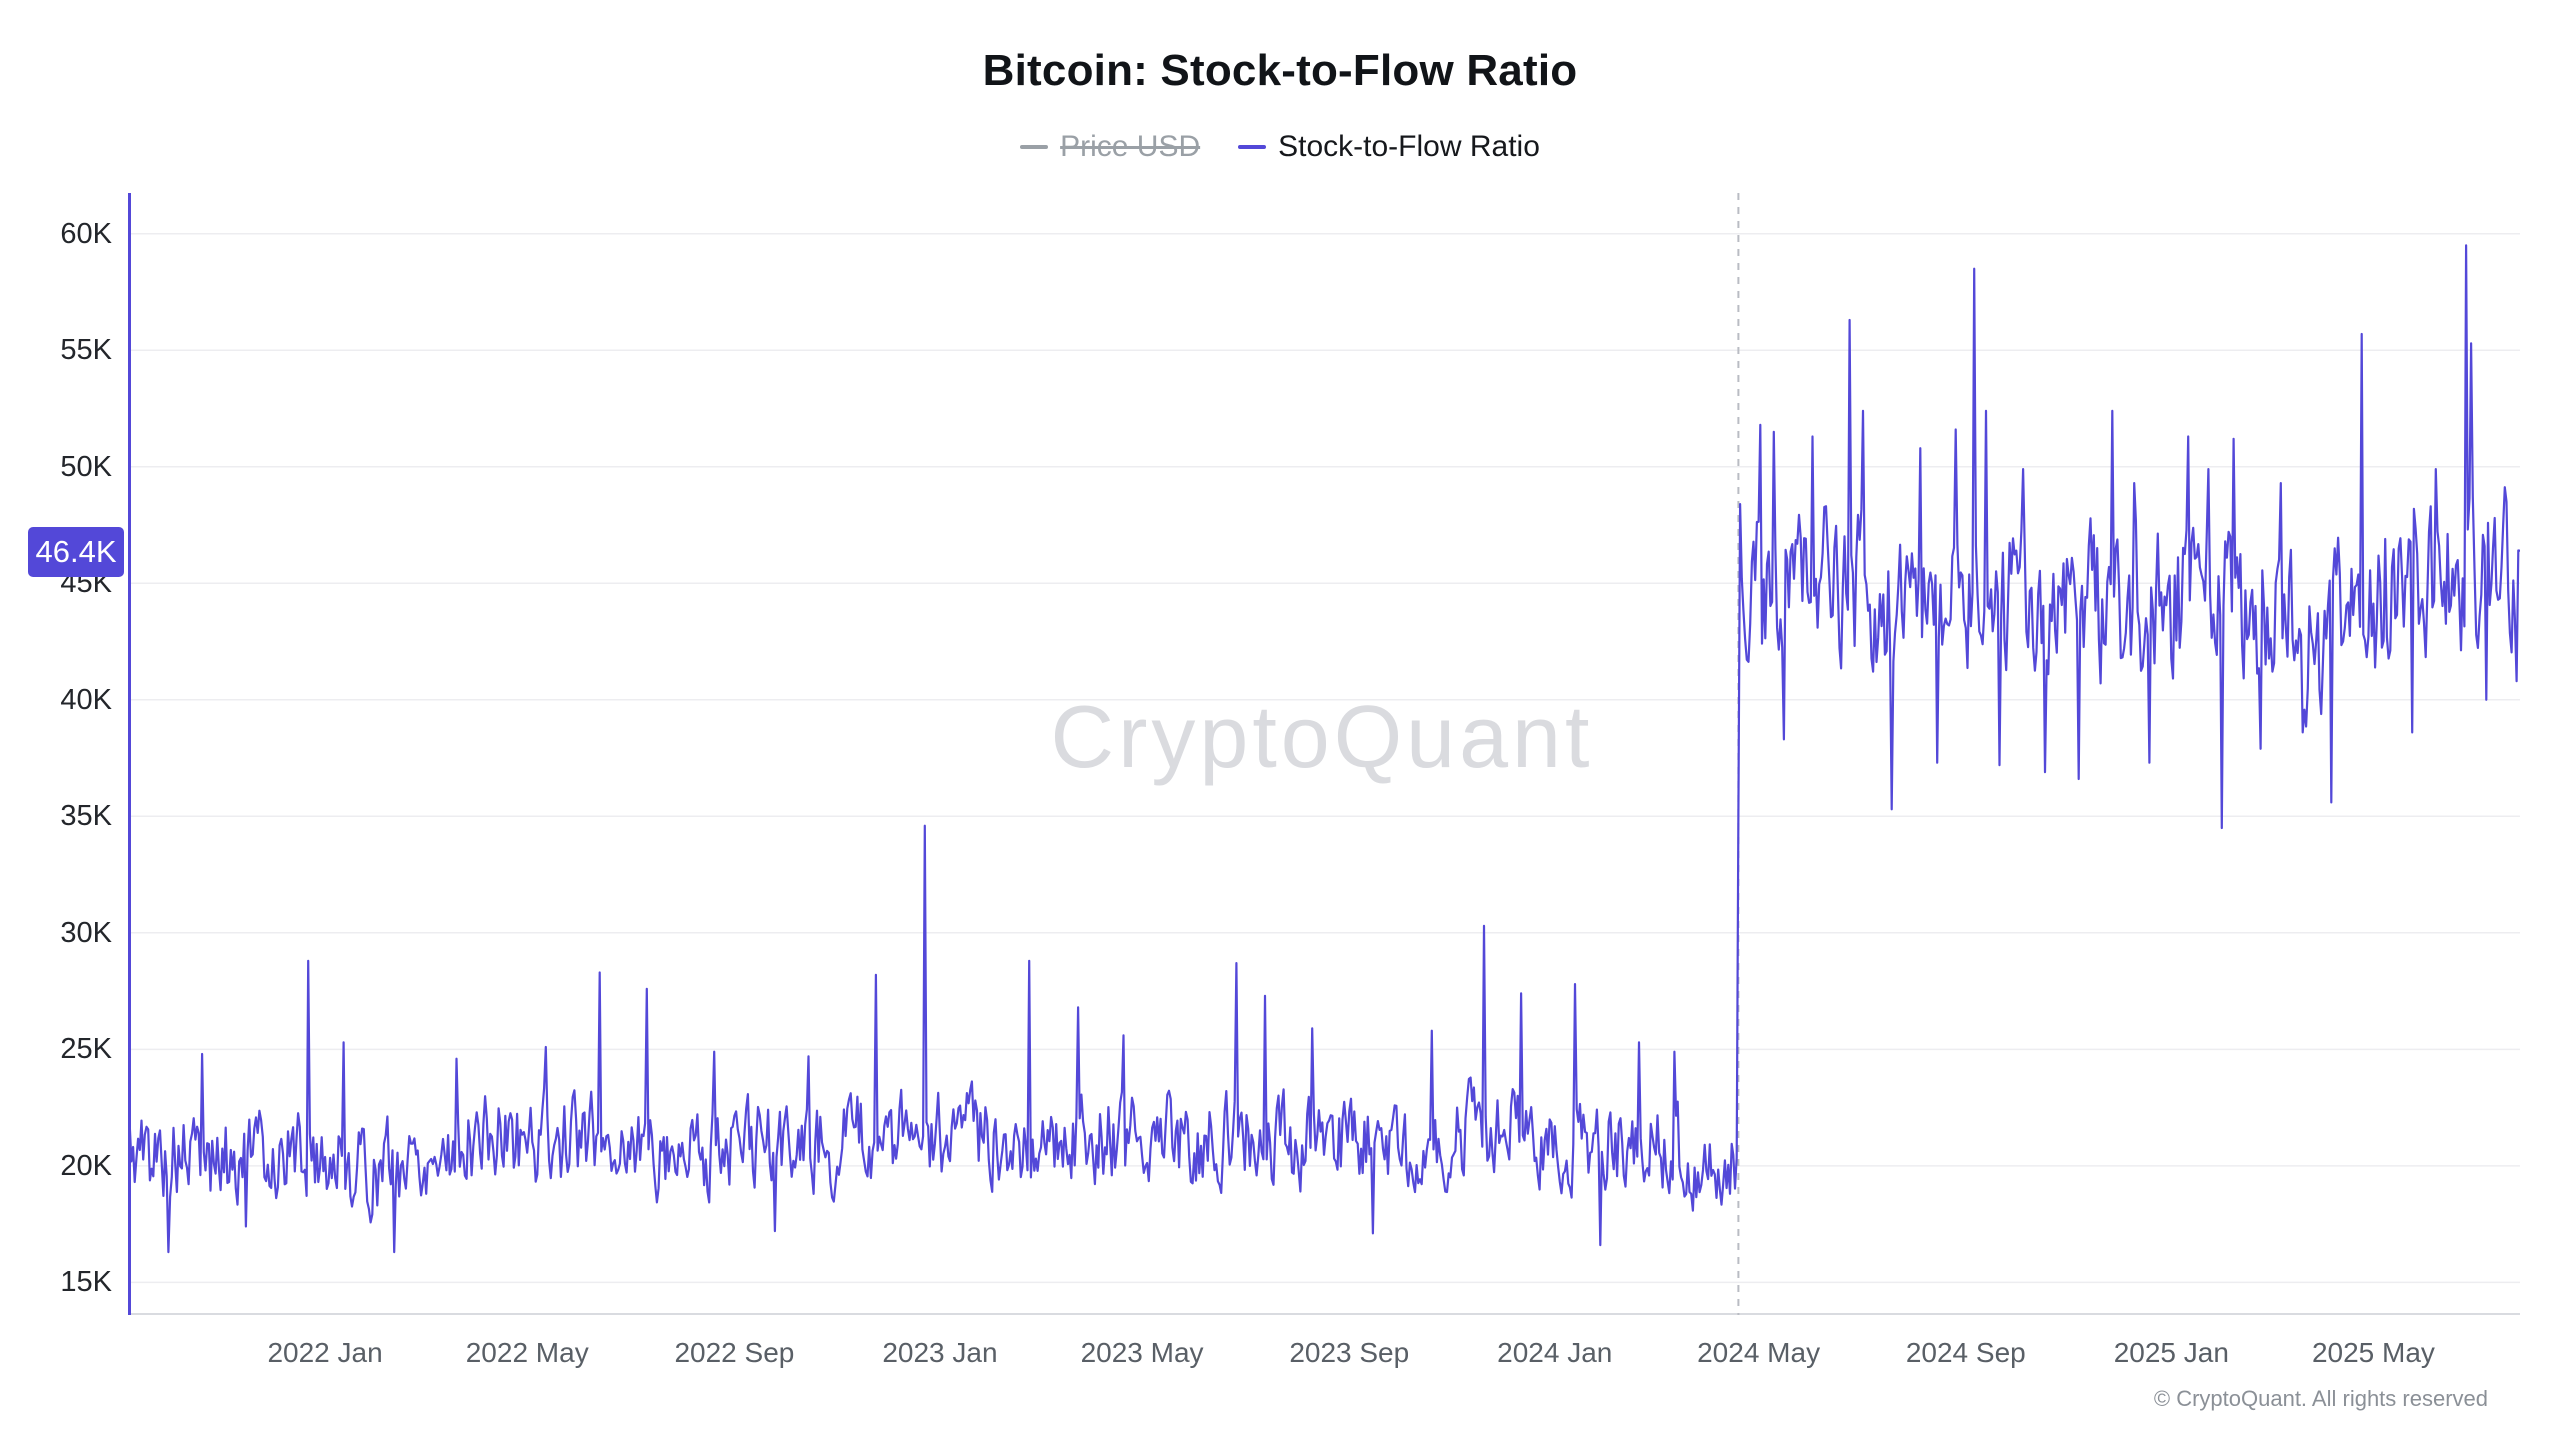 Image resolution: width=2560 pixels, height=1440 pixels. What do you see at coordinates (86, 1049) in the screenshot?
I see `y-axis-label: 25K` at bounding box center [86, 1049].